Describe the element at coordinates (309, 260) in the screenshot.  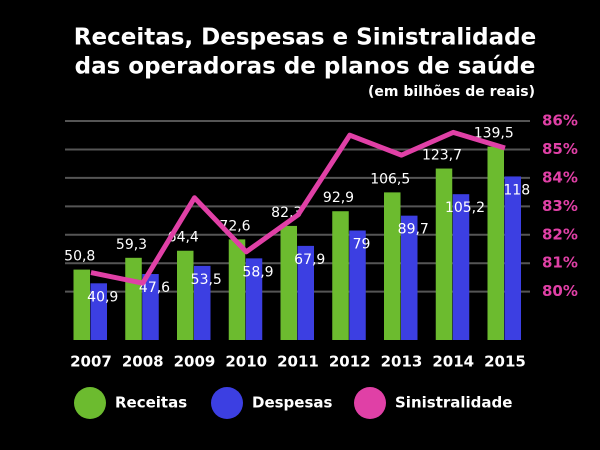
I see `value-label: 67,9` at that location.